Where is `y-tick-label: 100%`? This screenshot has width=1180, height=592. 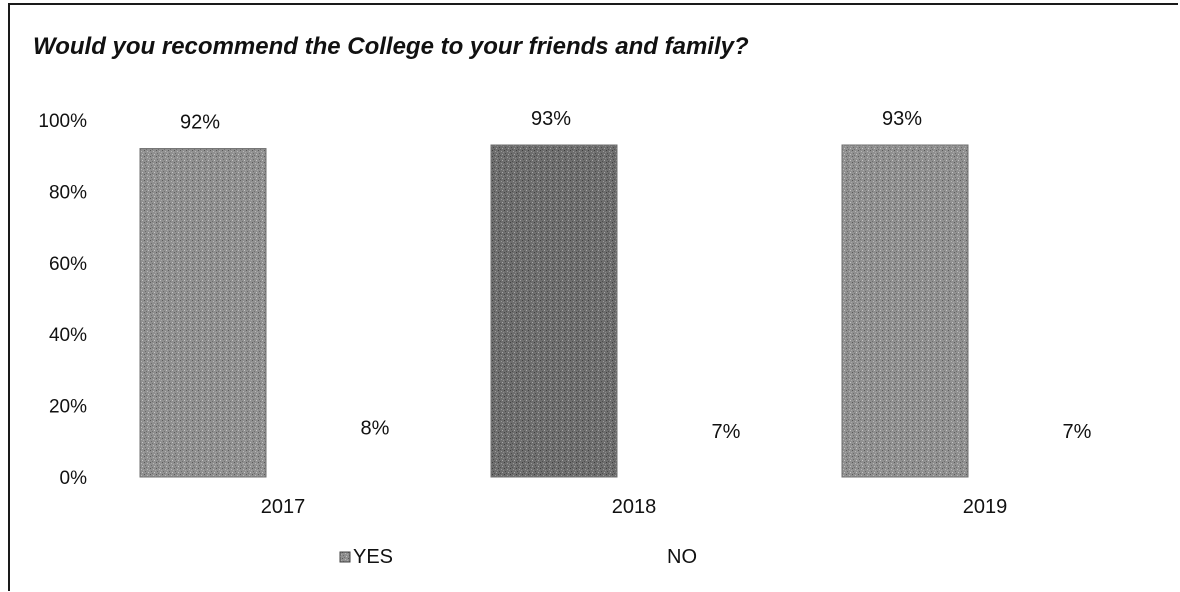 y-tick-label: 100% is located at coordinates (62, 121).